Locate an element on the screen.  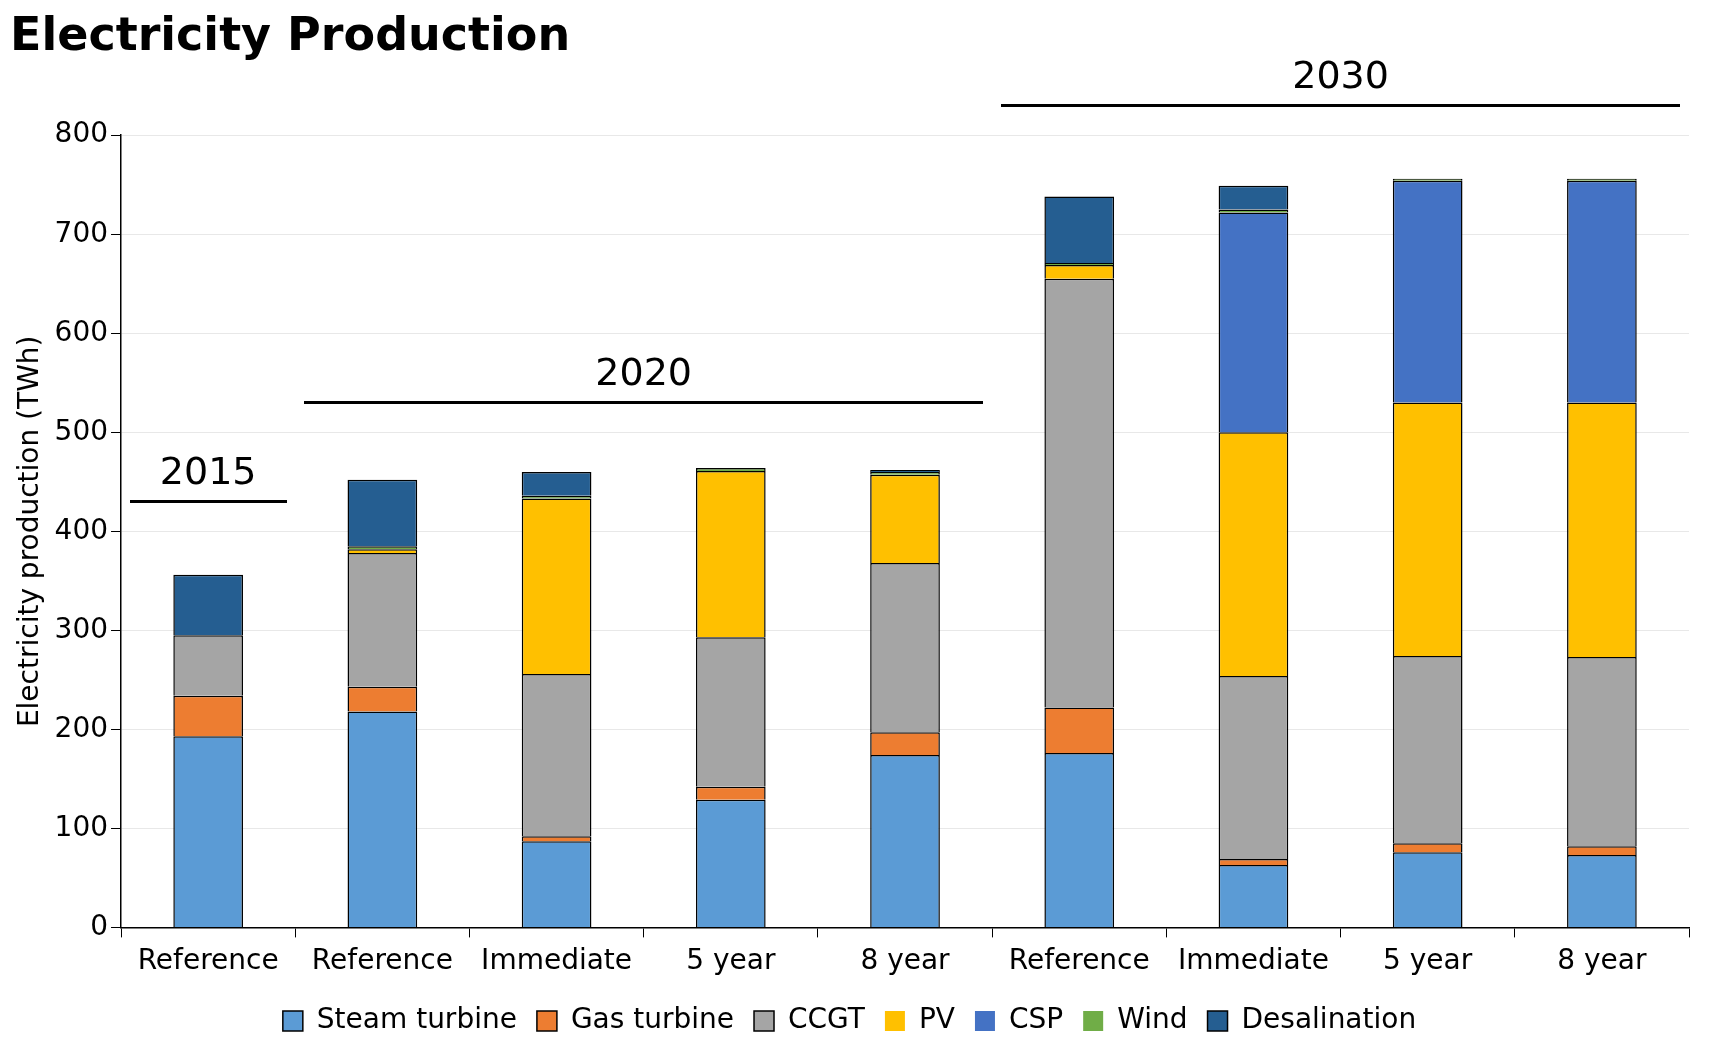
legend-label: CSP is located at coordinates (1036, 1019).